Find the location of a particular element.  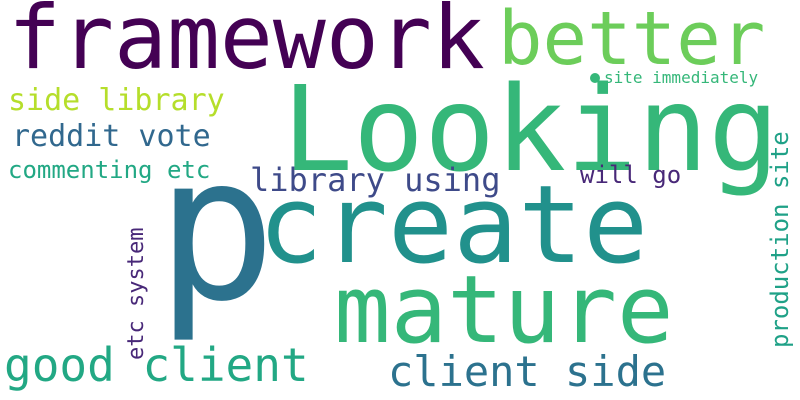

word-client-side: client side is located at coordinates (527, 371).